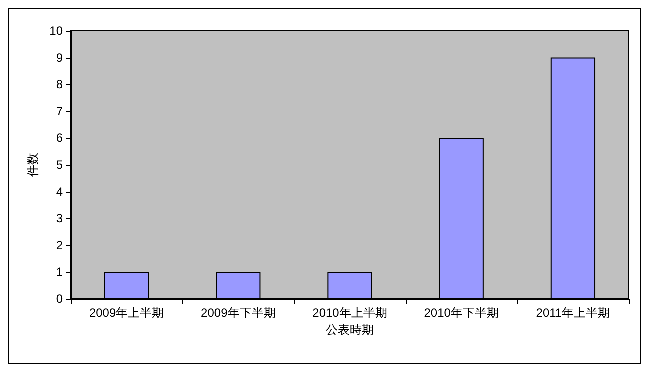  What do you see at coordinates (126, 313) in the screenshot?
I see `x-tick-label: 2009年上半期` at bounding box center [126, 313].